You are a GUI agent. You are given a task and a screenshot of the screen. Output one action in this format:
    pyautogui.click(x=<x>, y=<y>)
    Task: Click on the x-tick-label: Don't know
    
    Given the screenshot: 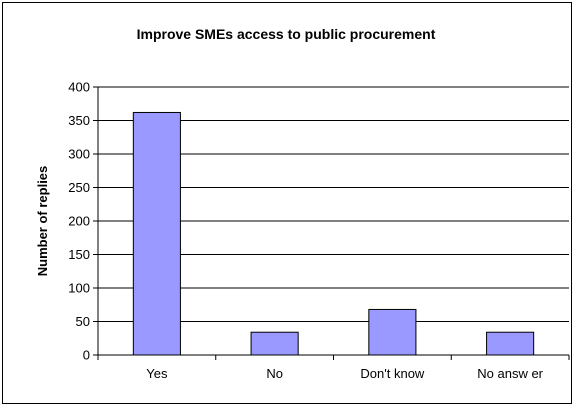 What is the action you would take?
    pyautogui.click(x=392, y=373)
    